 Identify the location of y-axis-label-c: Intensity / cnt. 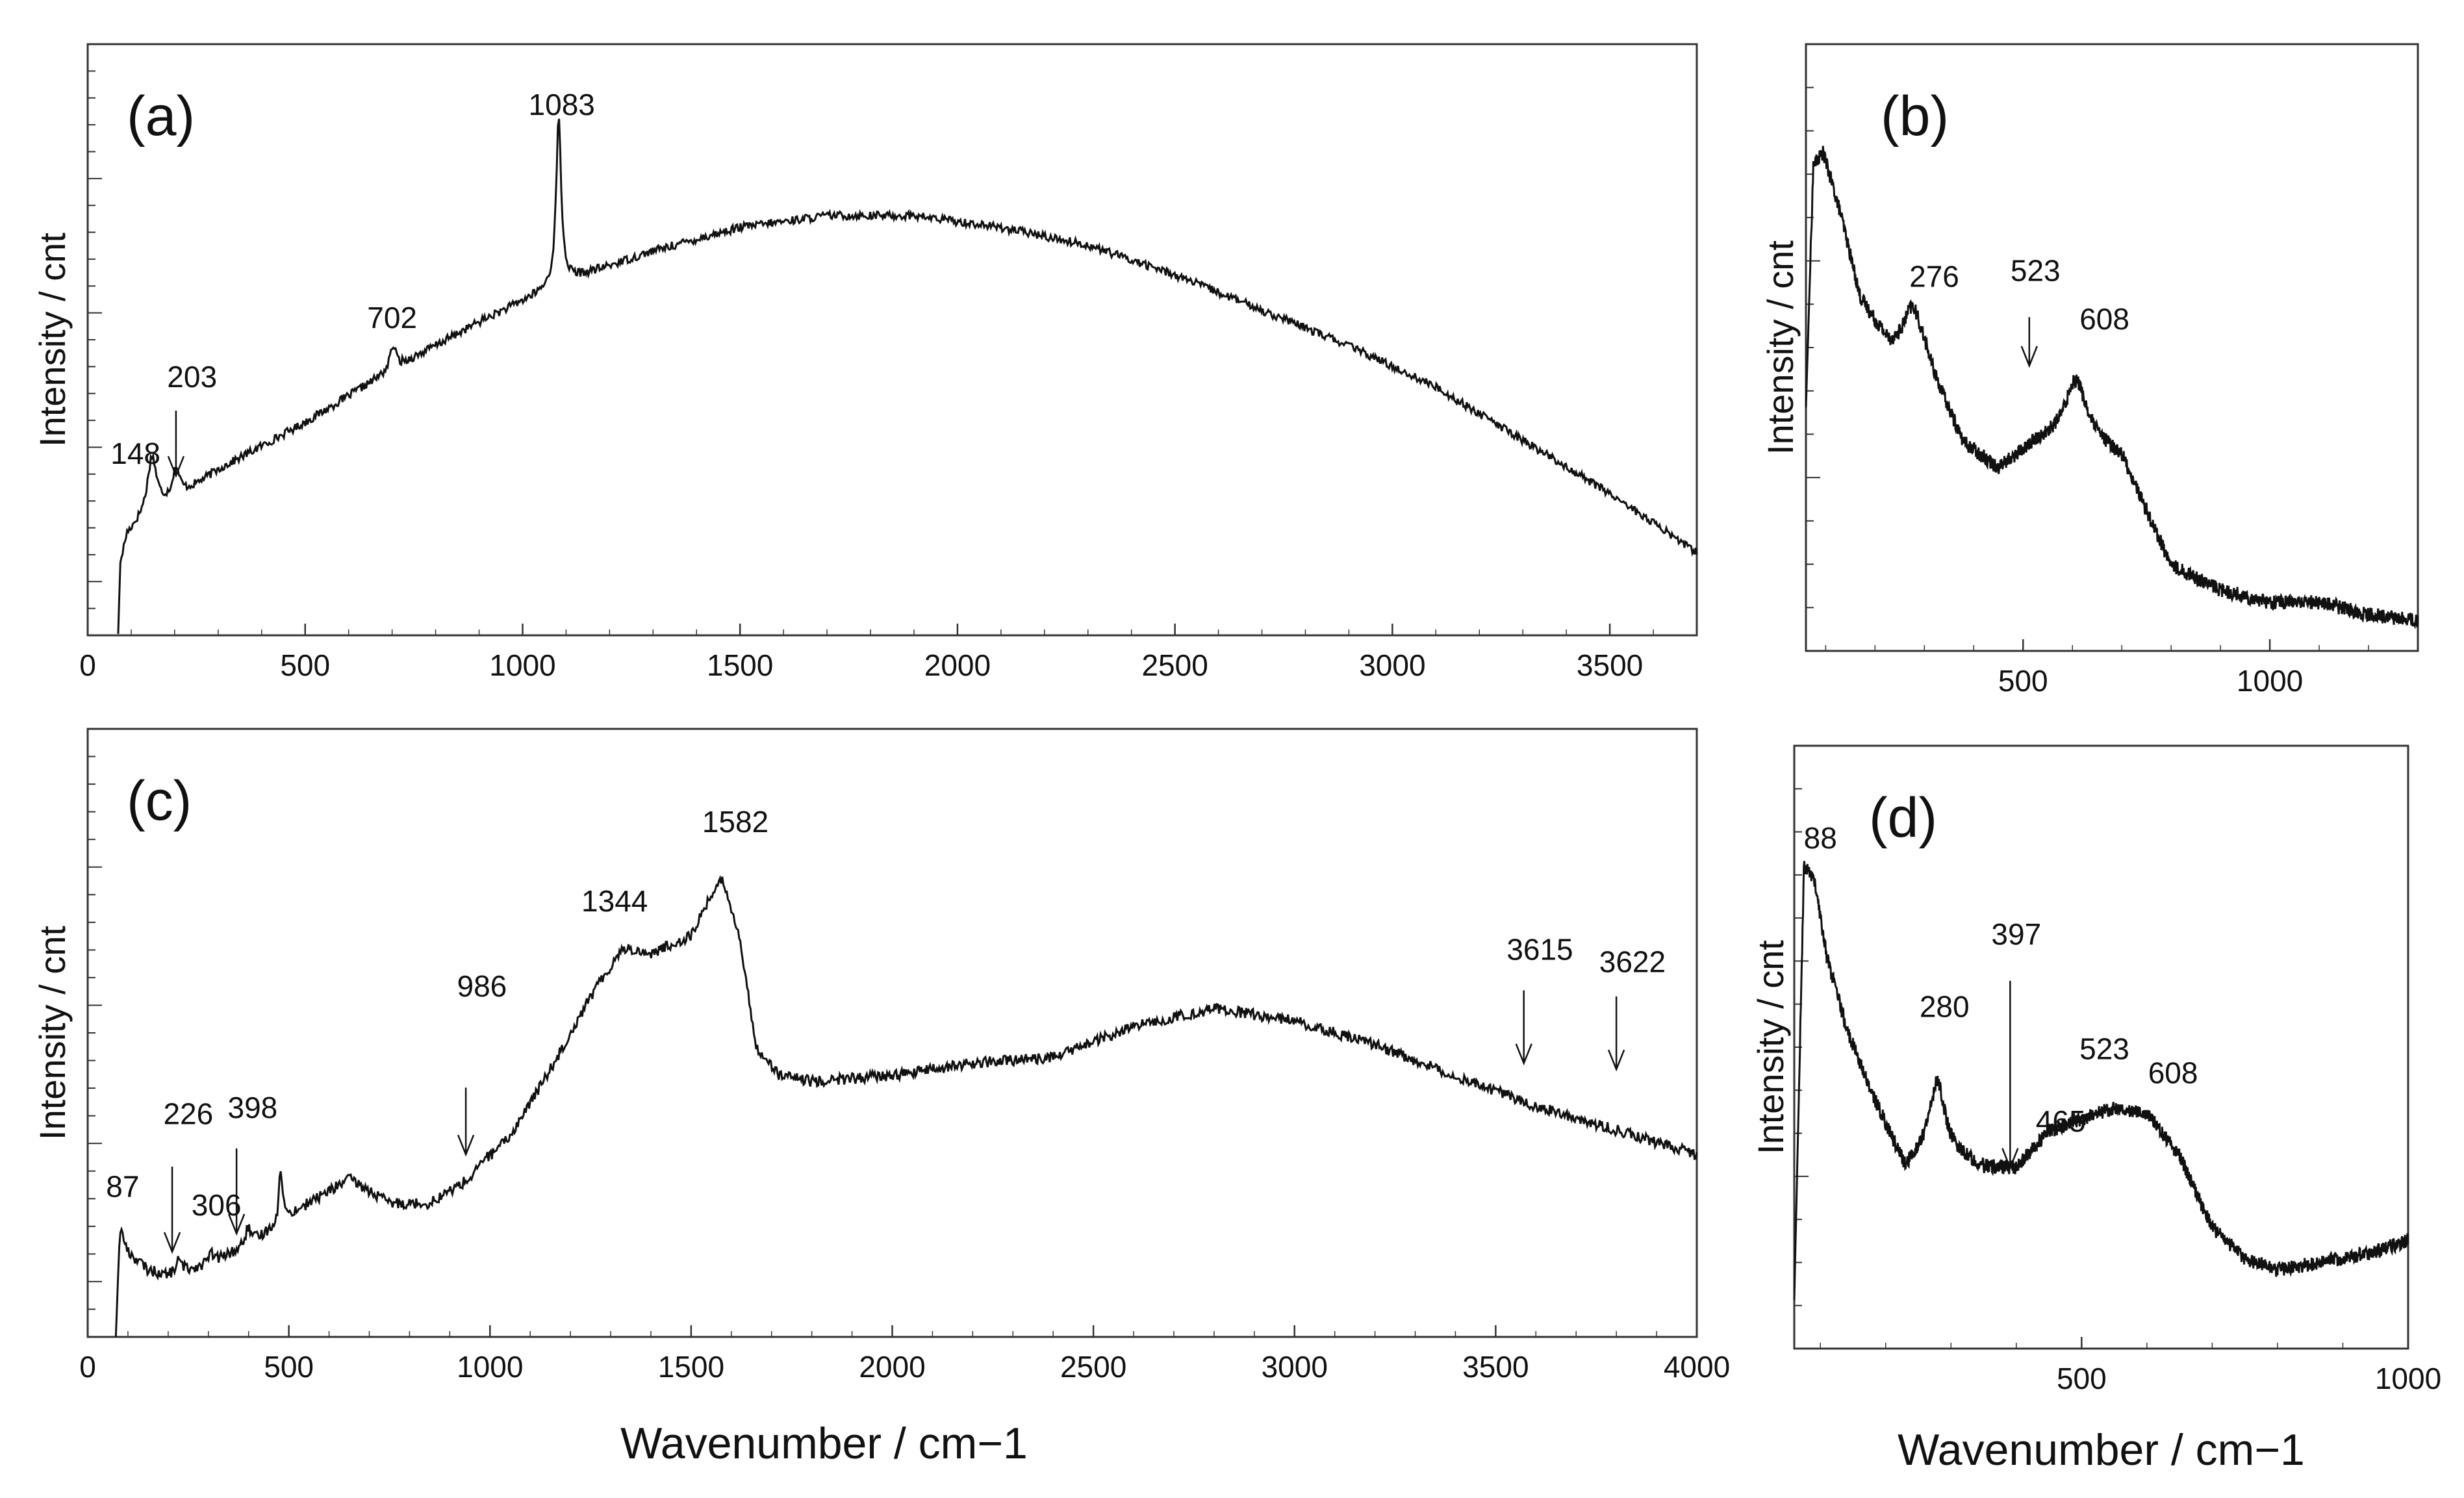
(53, 1033).